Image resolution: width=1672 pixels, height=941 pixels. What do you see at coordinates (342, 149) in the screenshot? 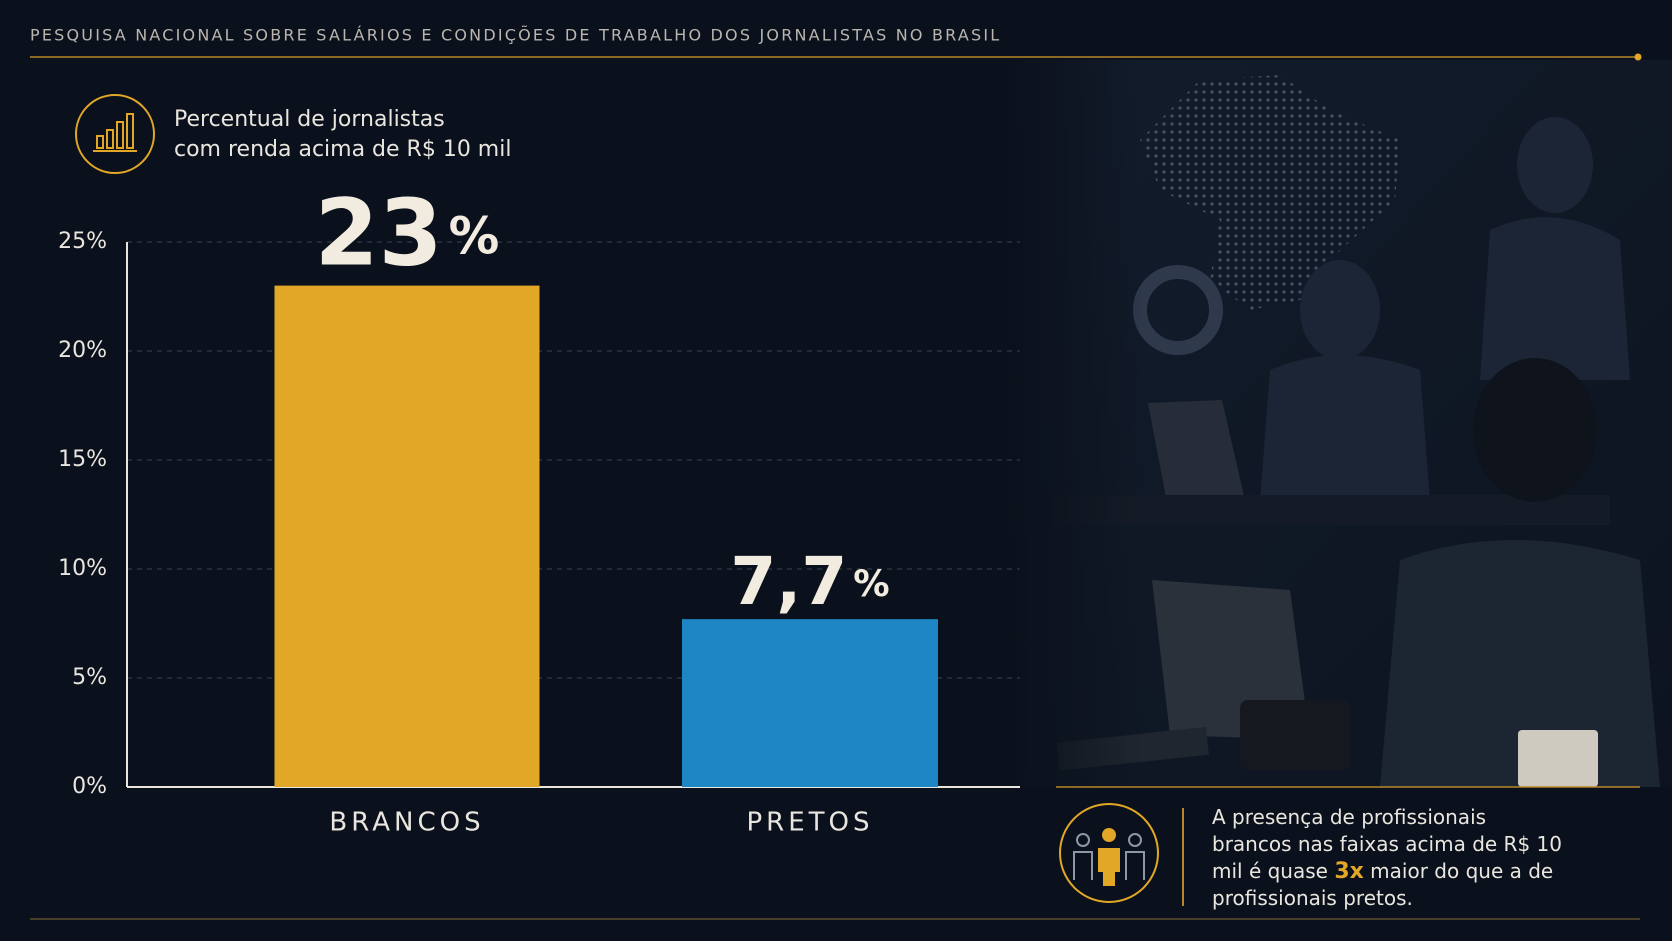
I see `chart-title: com renda acima de R$ 10 mil` at bounding box center [342, 149].